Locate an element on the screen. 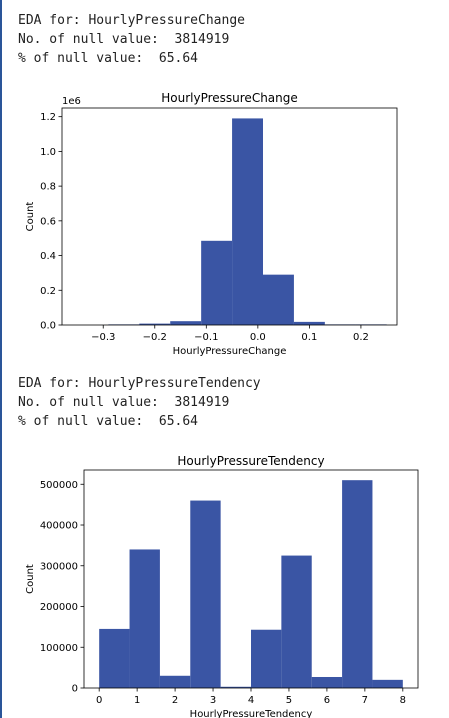  x-tick-label: −0.1 is located at coordinates (206, 337).